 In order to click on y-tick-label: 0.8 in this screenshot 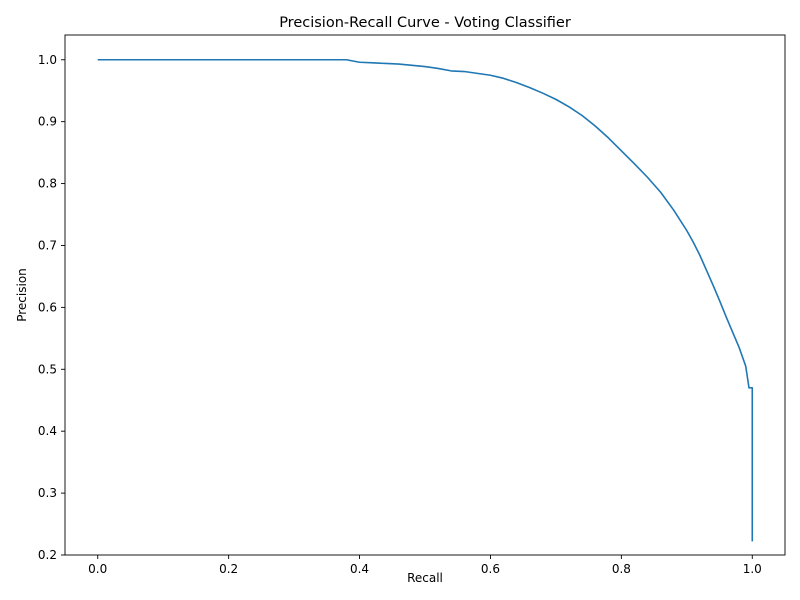, I will do `click(47, 184)`.